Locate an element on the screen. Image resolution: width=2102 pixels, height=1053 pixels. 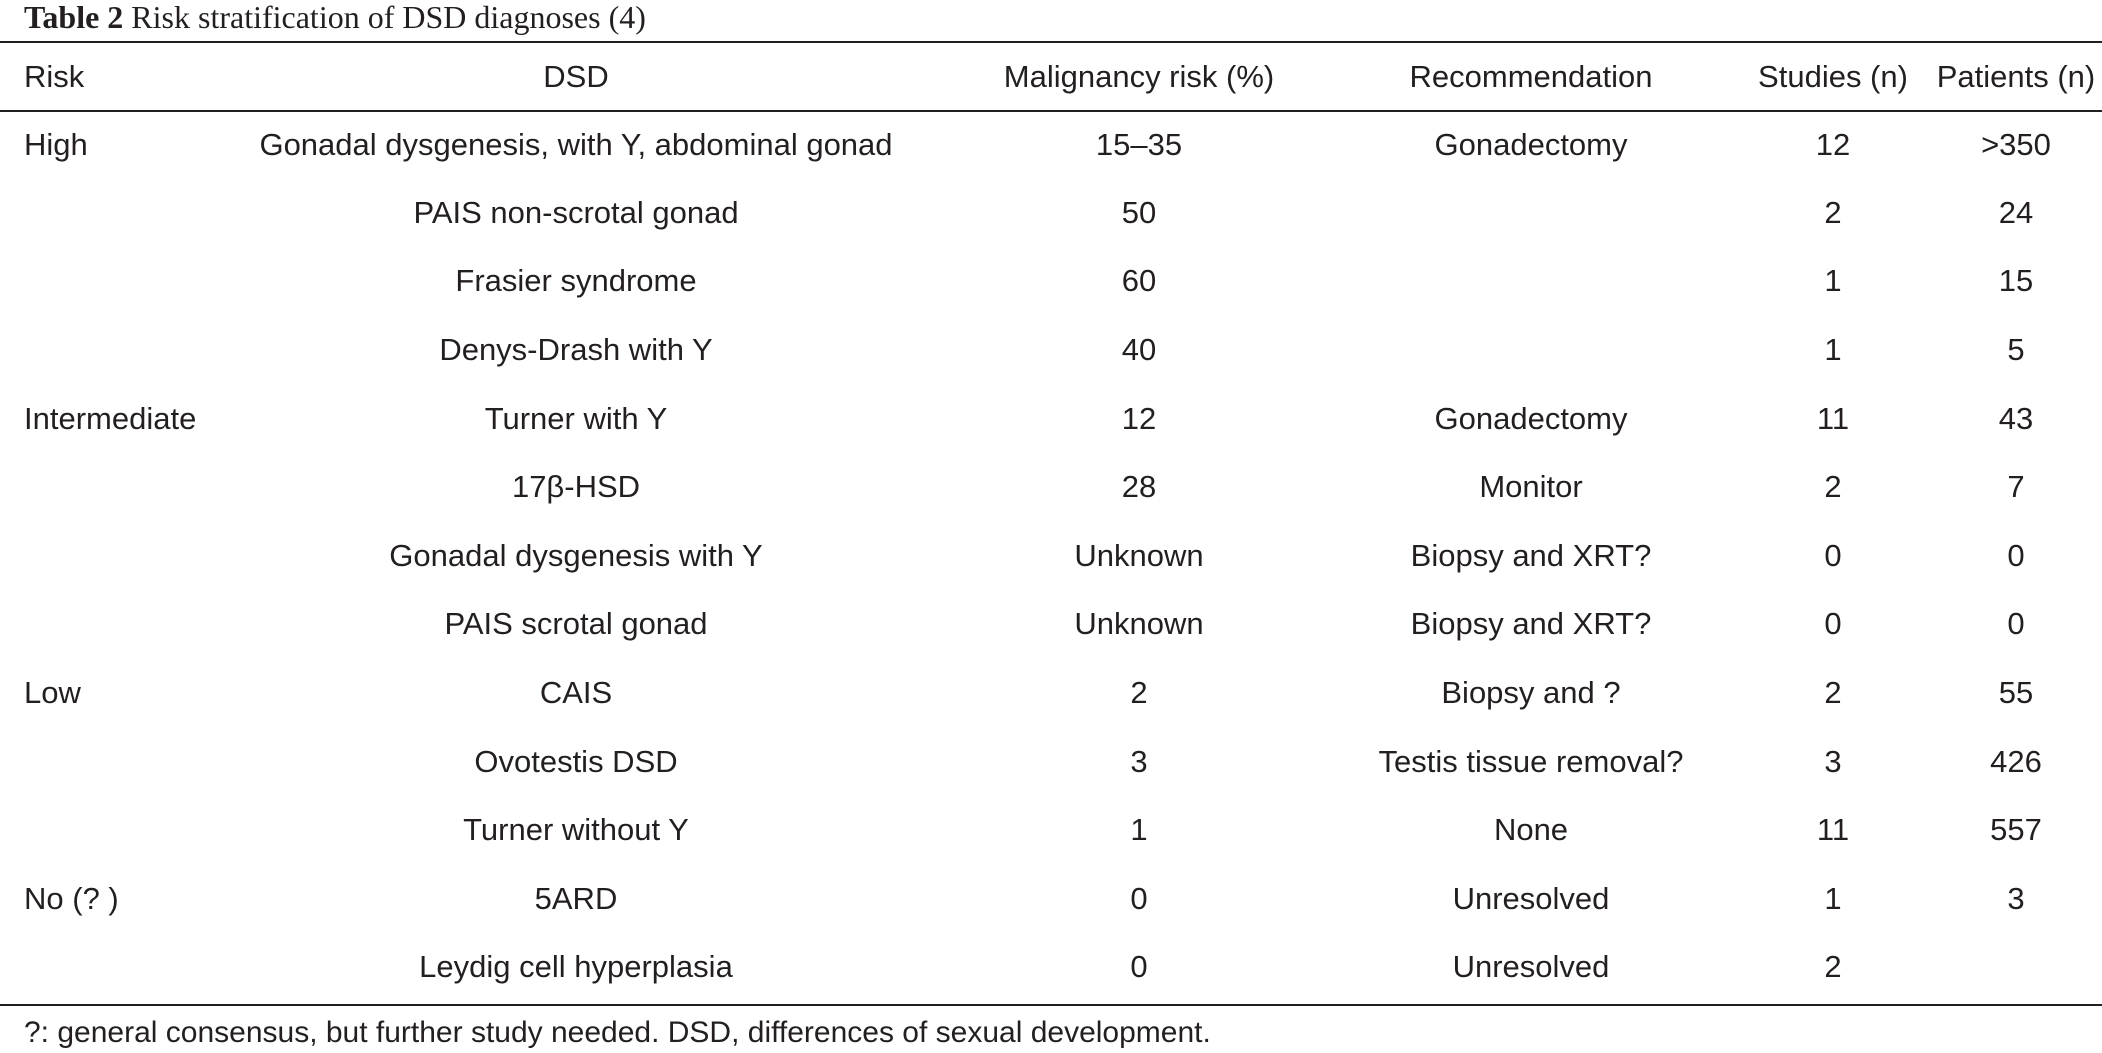
table-row: Frasier syndrome 60 1 15 is located at coordinates (1051, 281).